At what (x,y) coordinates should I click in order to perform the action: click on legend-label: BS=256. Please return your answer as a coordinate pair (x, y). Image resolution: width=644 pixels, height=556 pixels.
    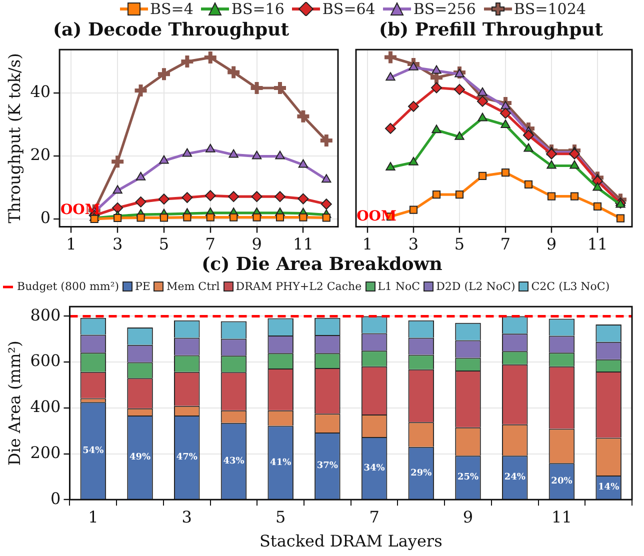
    Looking at the image, I should click on (444, 9).